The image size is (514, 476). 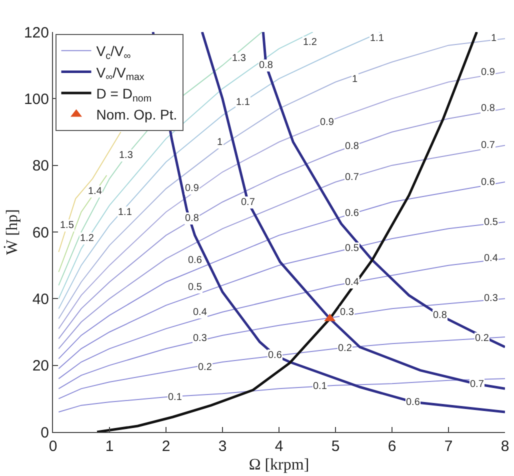 What do you see at coordinates (222, 446) in the screenshot?
I see `x-tick-label: 3` at bounding box center [222, 446].